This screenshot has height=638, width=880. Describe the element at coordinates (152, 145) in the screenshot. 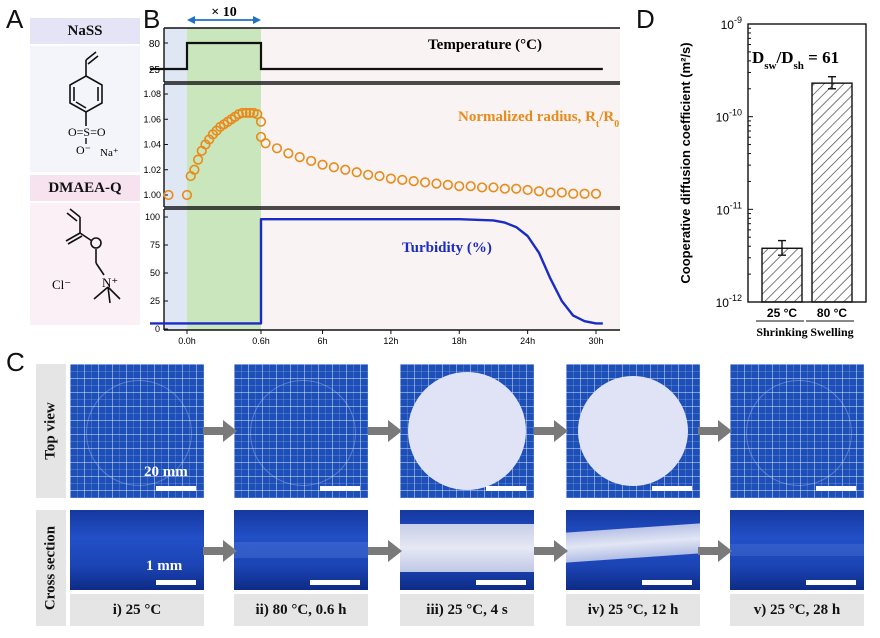

I see `radius-tick-label: 1.04` at that location.